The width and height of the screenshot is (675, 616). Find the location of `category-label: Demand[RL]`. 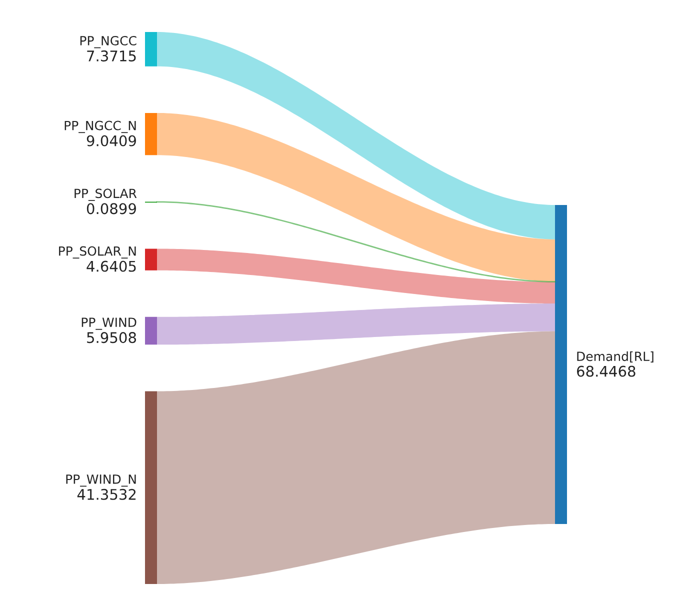

category-label: Demand[RL] is located at coordinates (615, 357).